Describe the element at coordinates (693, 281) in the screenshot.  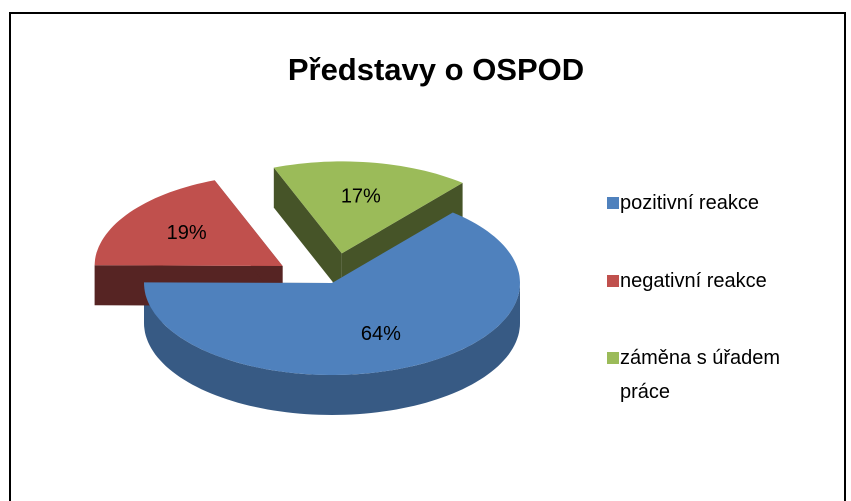
I see `legend-label: negativní reakce` at that location.